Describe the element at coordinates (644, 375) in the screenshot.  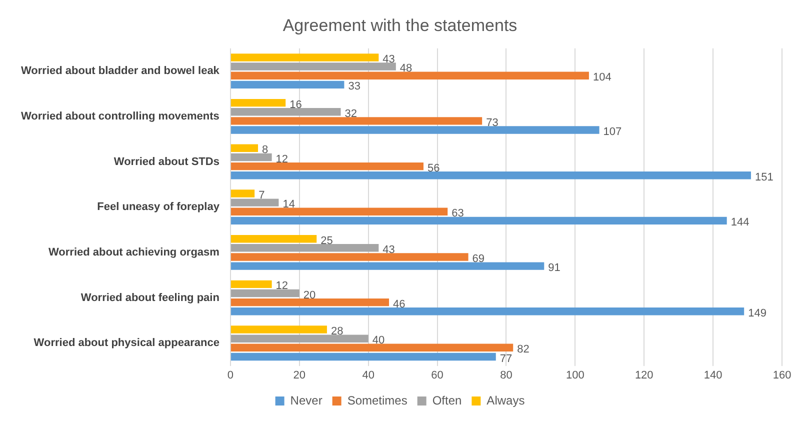
I see `x-tick-label: 120` at that location.